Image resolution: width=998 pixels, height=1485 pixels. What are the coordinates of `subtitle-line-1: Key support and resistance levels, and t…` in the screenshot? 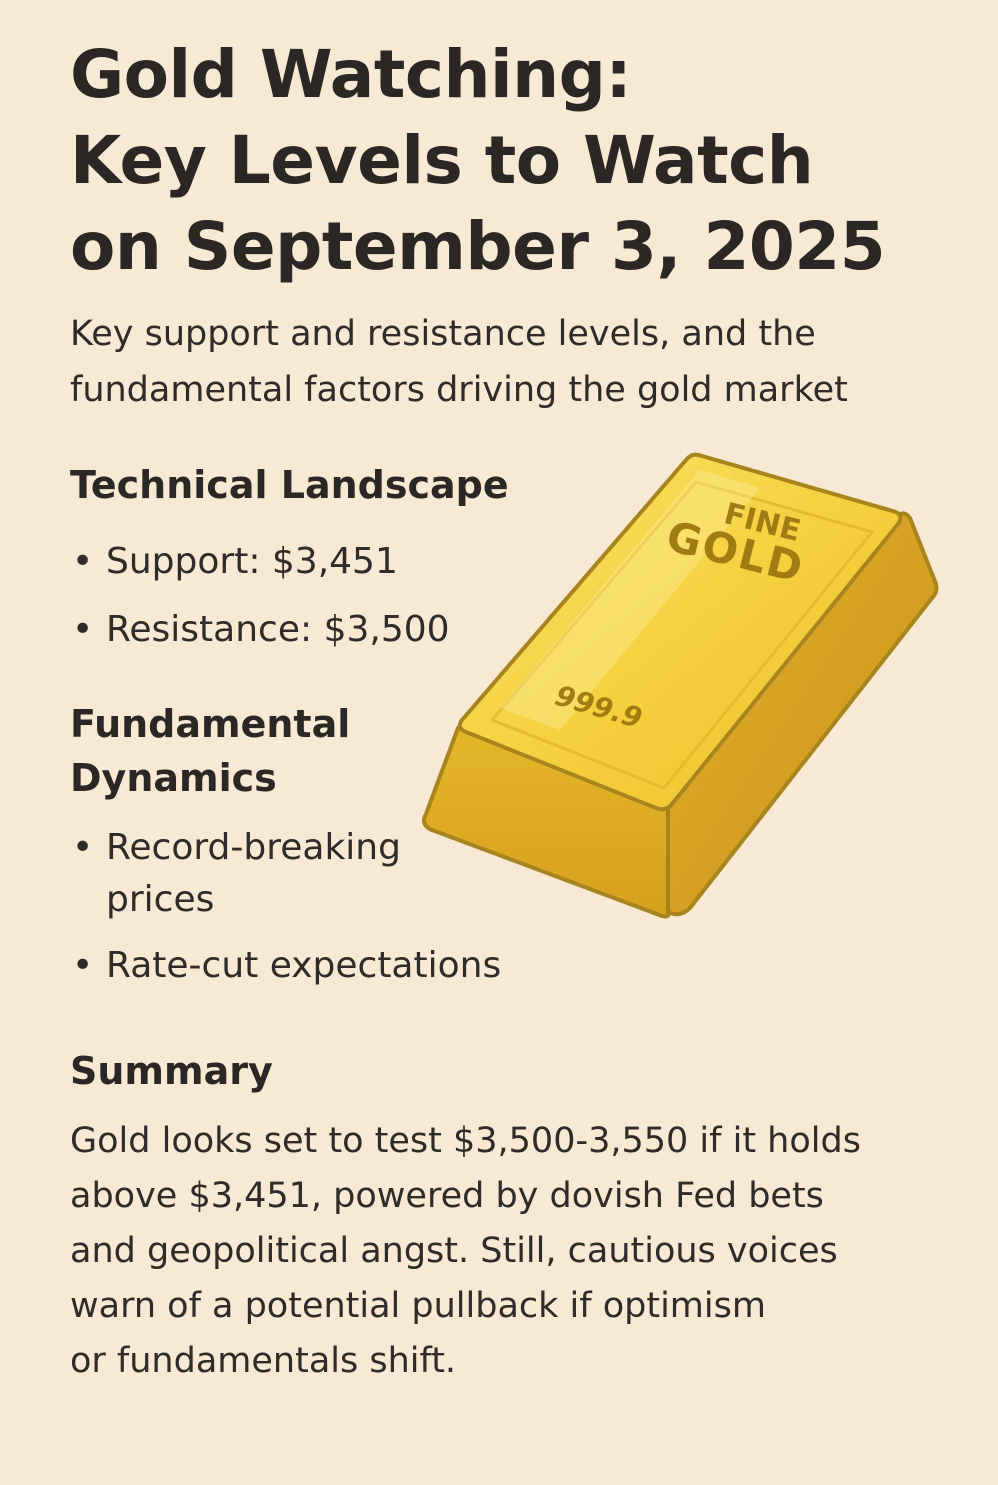 It's located at (443, 334).